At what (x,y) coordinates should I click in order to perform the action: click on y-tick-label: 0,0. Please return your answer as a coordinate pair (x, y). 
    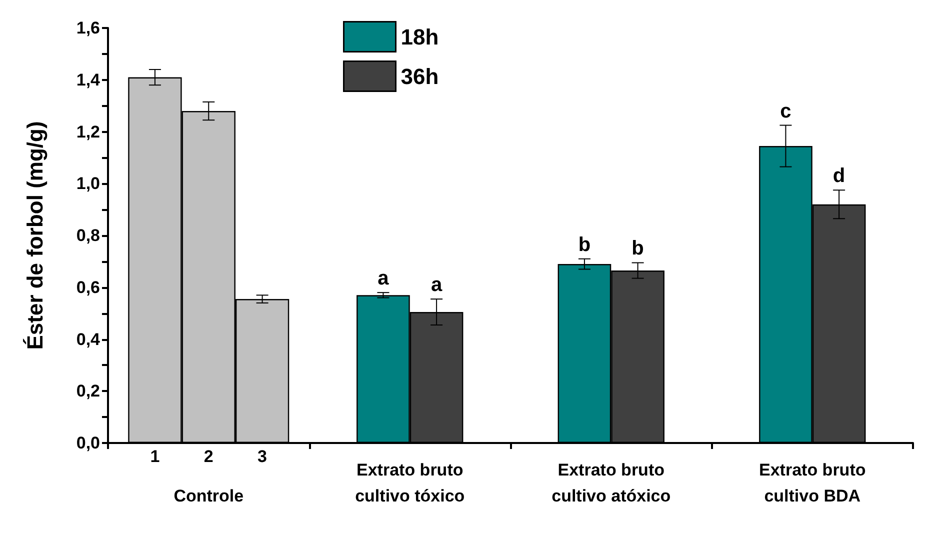
    Looking at the image, I should click on (88, 443).